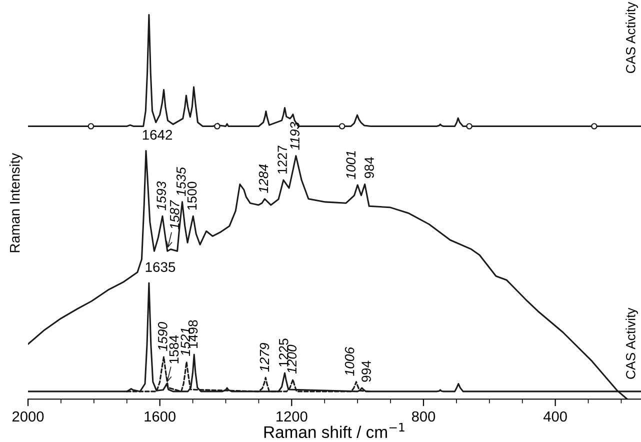 This screenshot has width=641, height=442. Describe the element at coordinates (632, 38) in the screenshot. I see `annotation: CAS Activity` at that location.